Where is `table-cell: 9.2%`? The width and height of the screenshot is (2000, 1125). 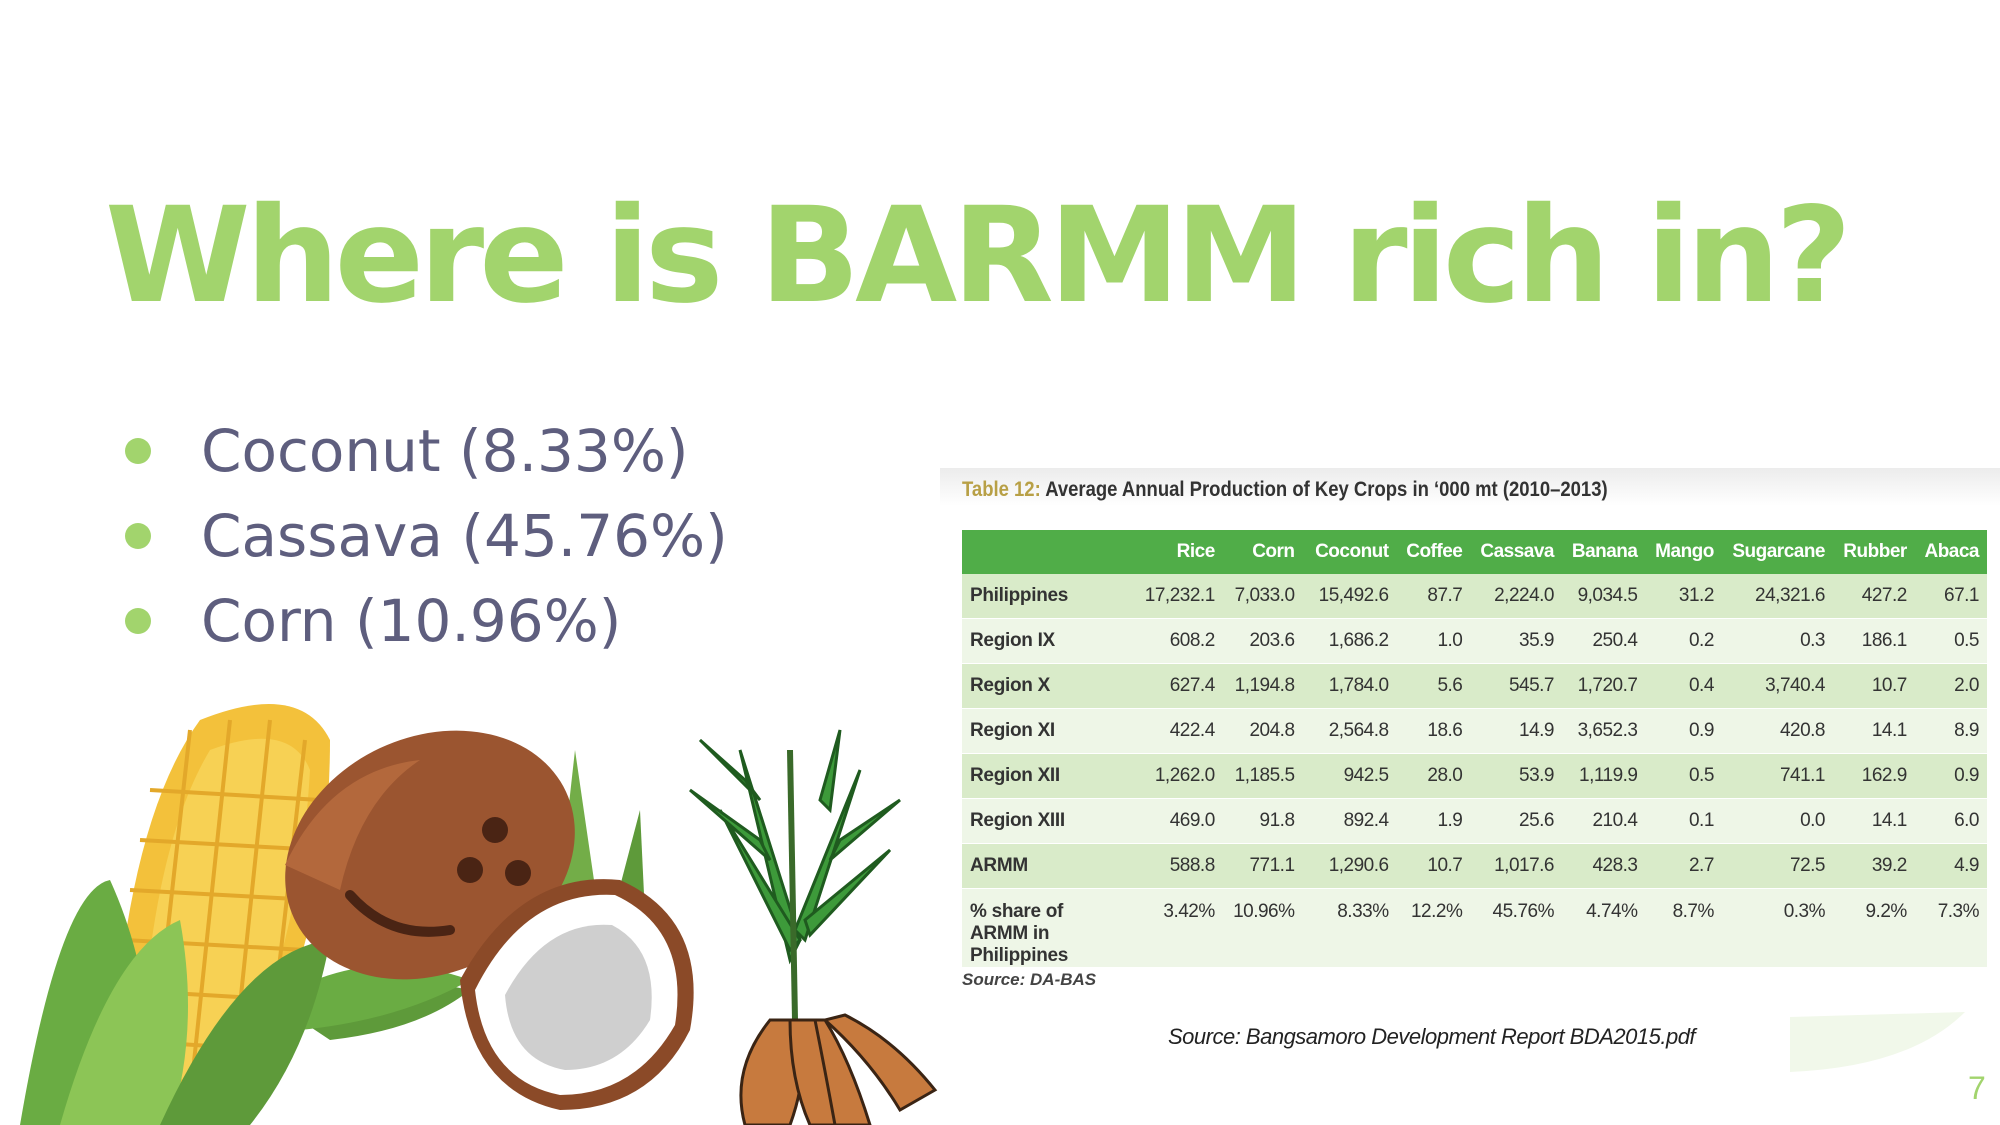 table-cell: 9.2% is located at coordinates (1874, 928).